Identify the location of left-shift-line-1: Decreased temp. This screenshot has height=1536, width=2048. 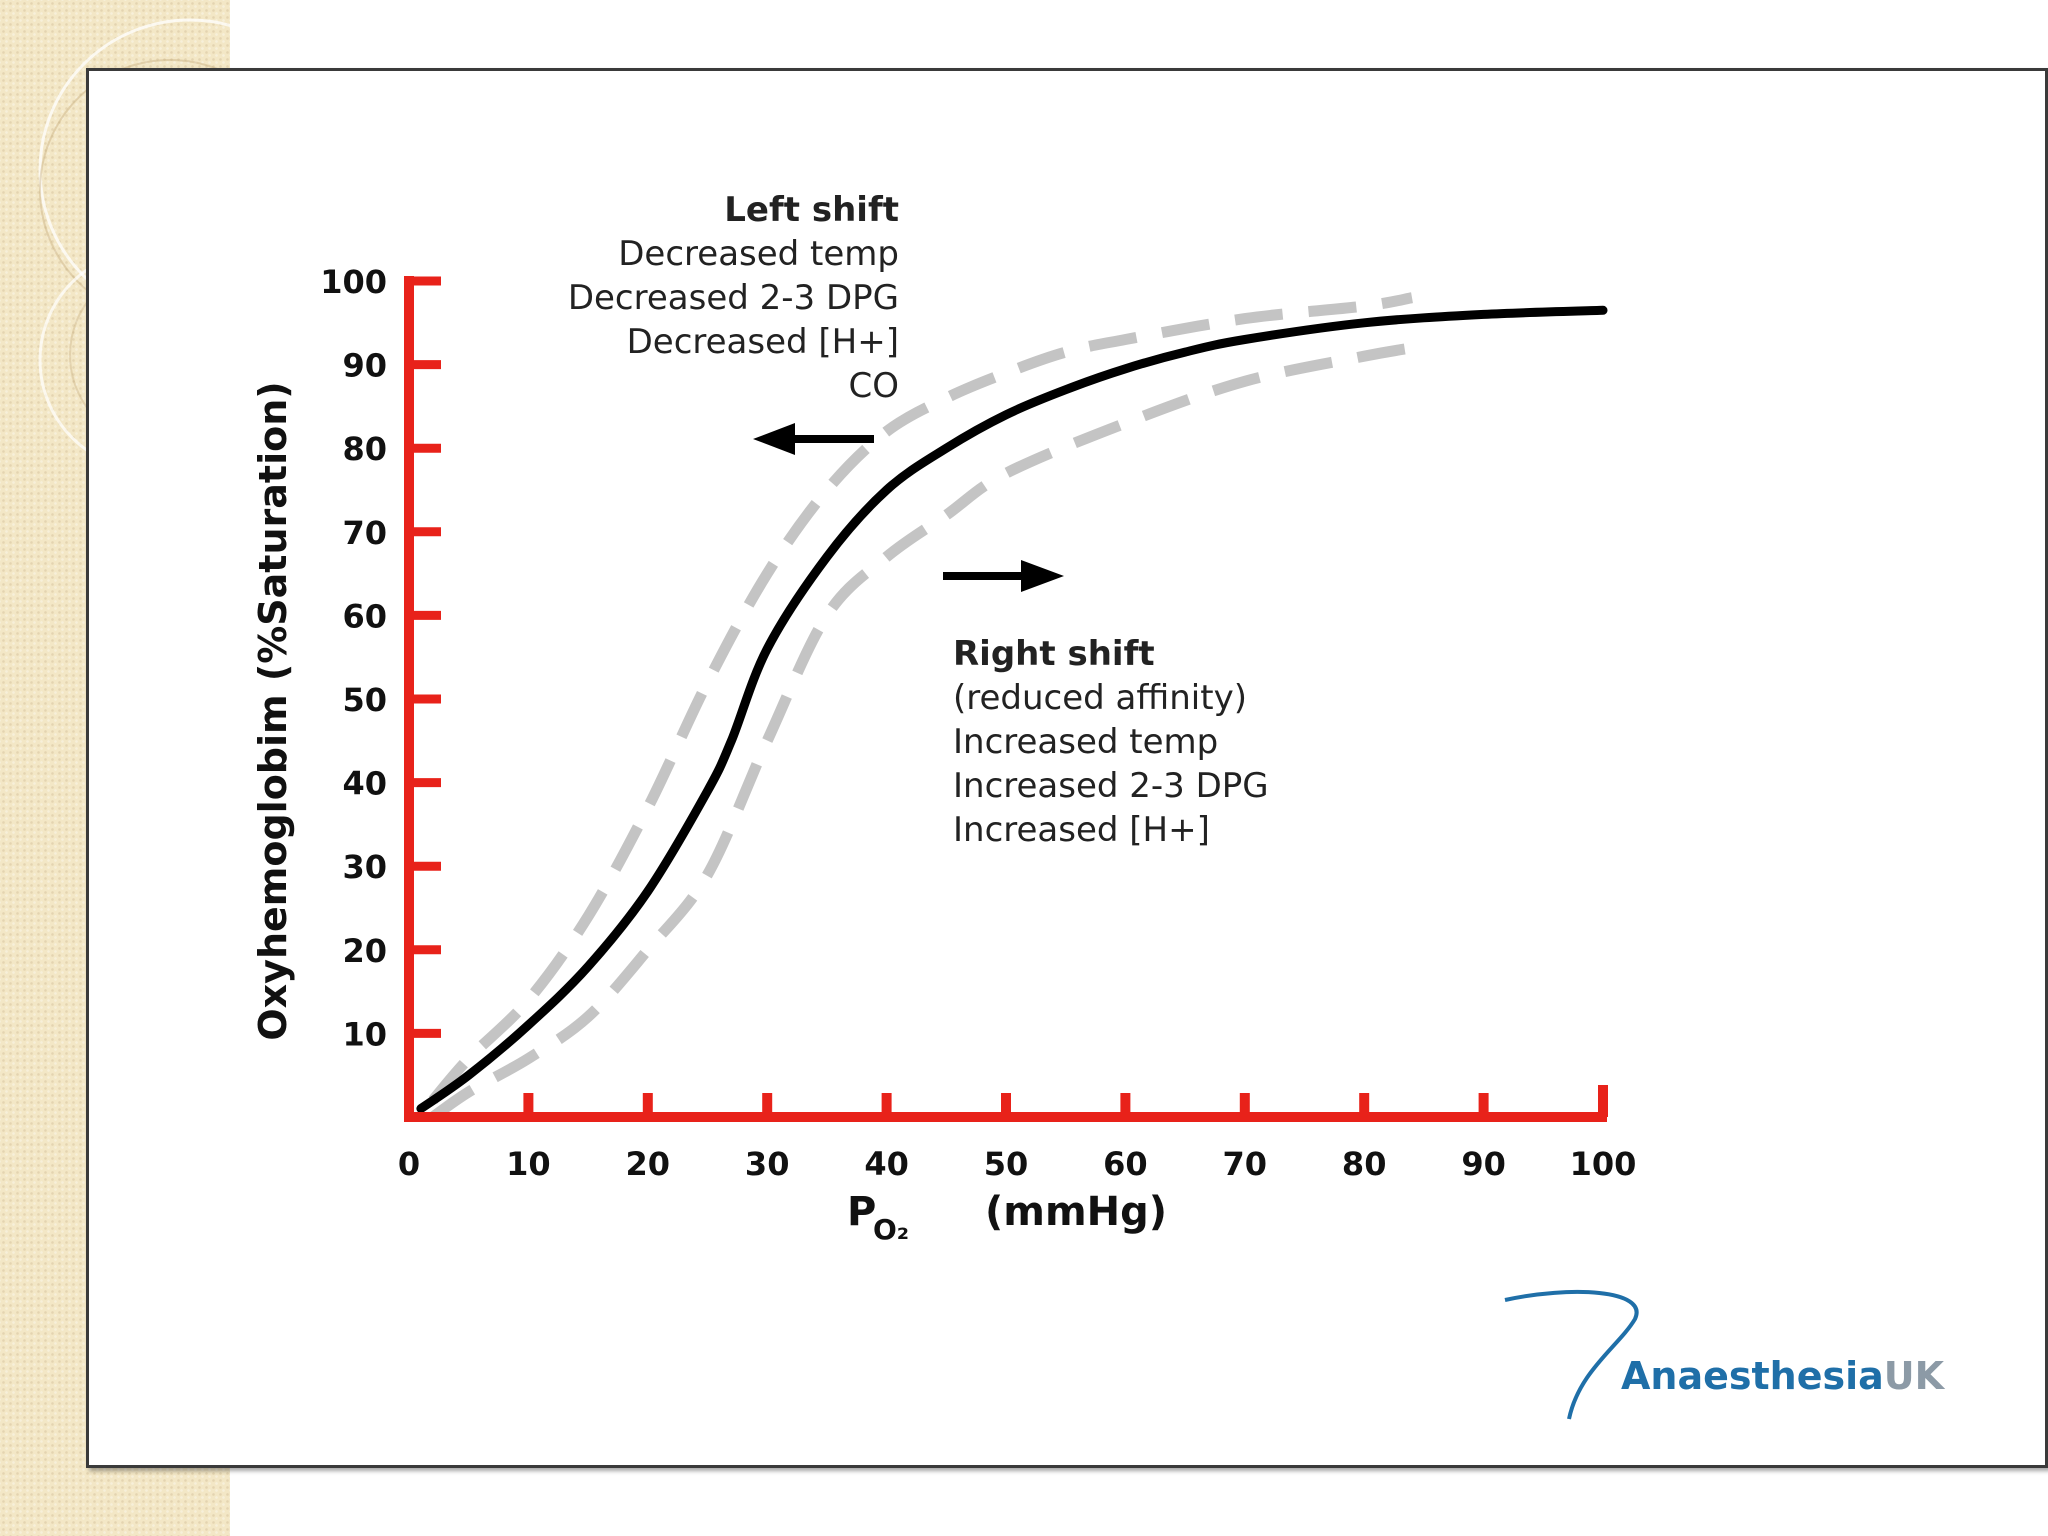
(758, 254).